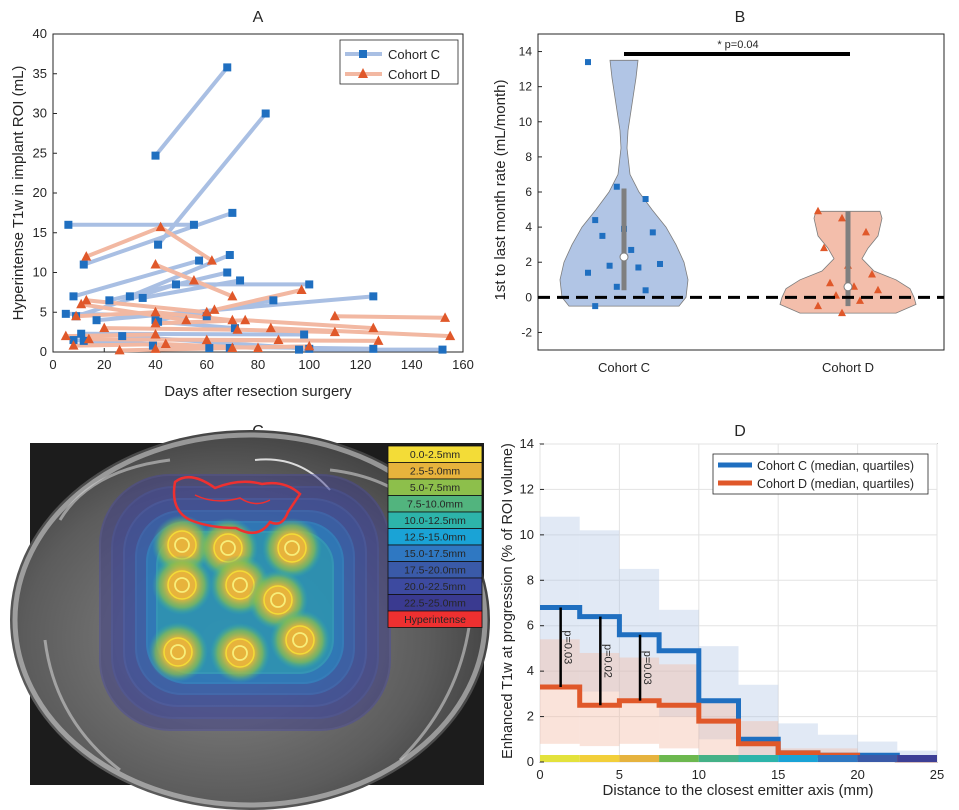 This screenshot has width=959, height=810. Describe the element at coordinates (532, 602) in the screenshot. I see `panel-d-y-ticks: 0 2 4 6 8 10 12 14` at that location.